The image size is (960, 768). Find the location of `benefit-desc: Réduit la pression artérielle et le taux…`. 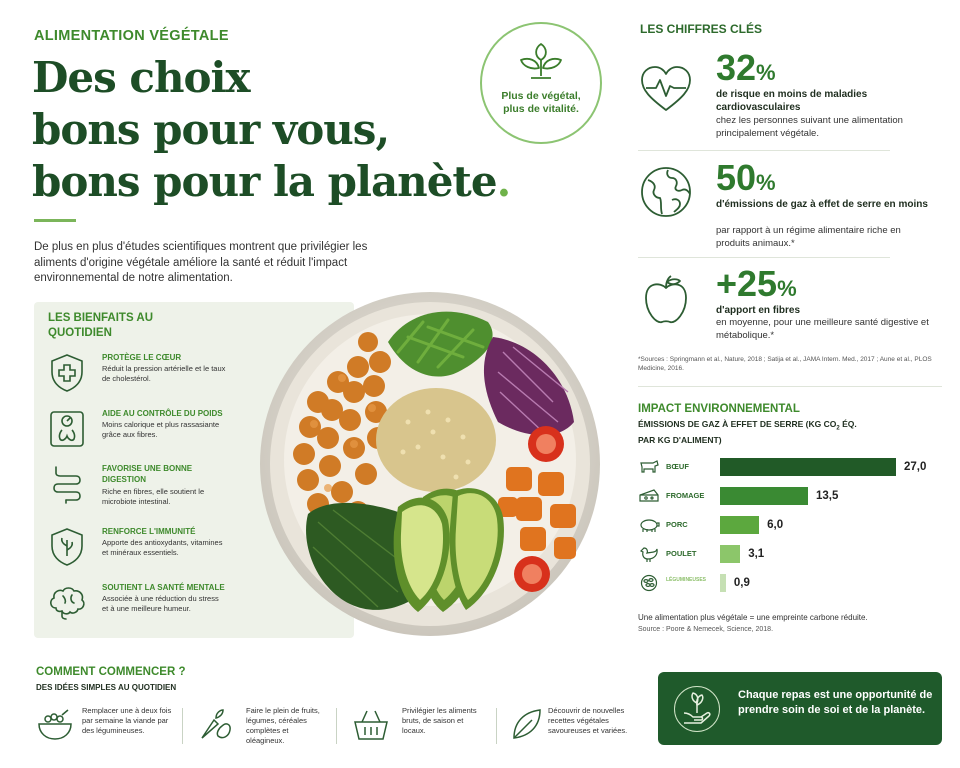

benefit-desc: Réduit la pression artérielle et le taux… is located at coordinates (164, 373).